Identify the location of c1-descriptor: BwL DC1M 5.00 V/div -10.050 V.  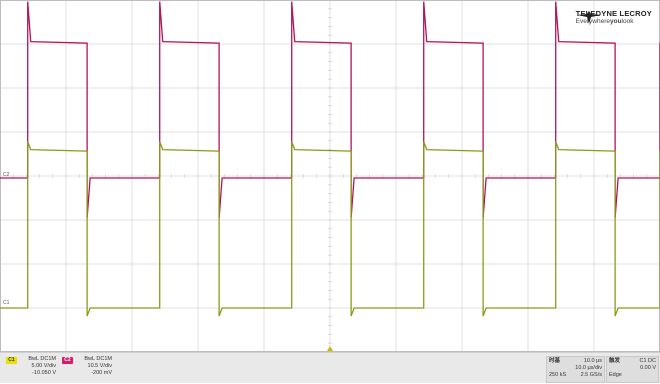
(38, 369).